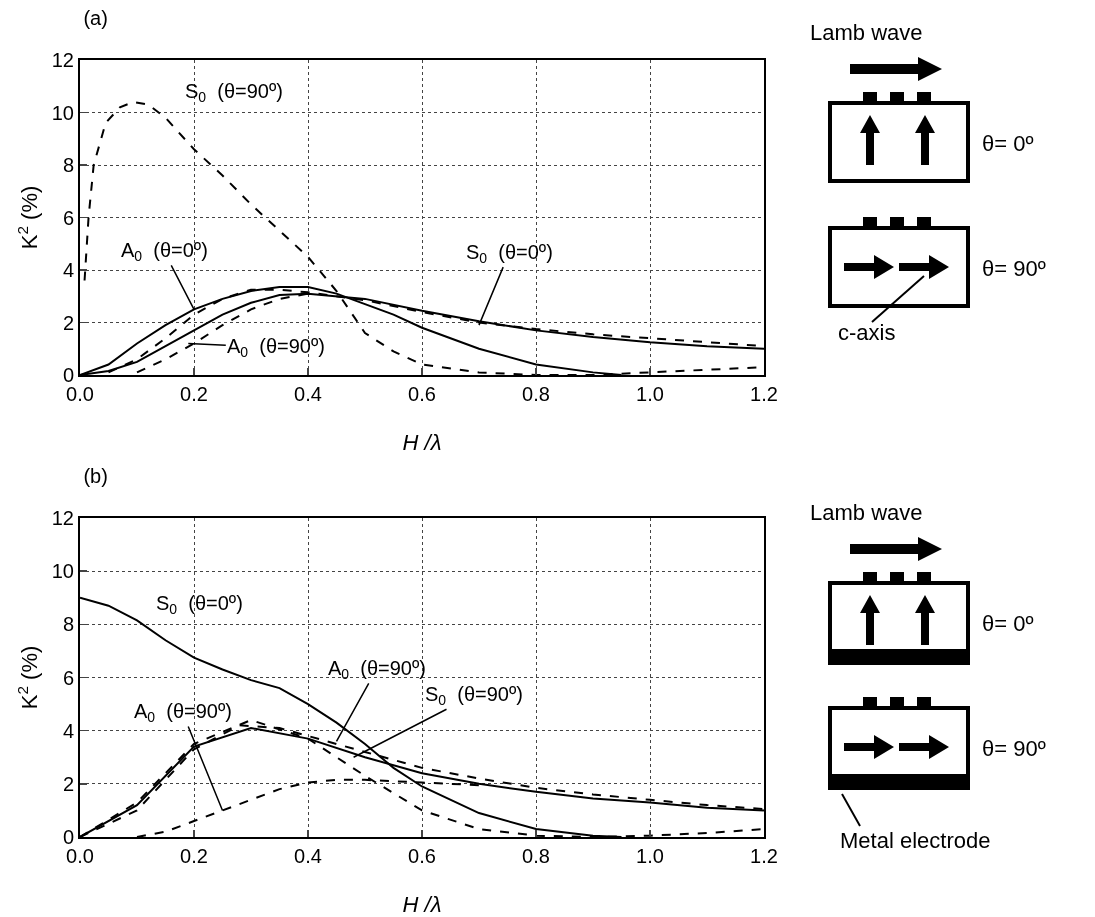 Image resolution: width=1095 pixels, height=917 pixels. Describe the element at coordinates (95, 18) in the screenshot. I see `chart-title: (a)` at that location.